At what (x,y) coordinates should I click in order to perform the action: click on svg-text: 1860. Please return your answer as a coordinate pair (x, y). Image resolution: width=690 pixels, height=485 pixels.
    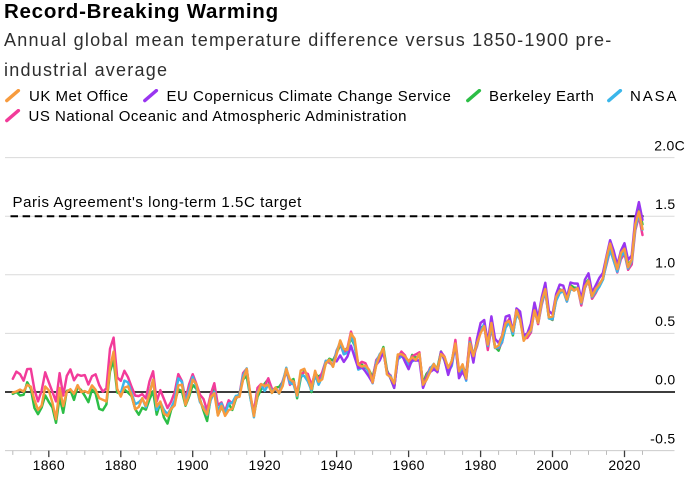
    Looking at the image, I should click on (49, 465).